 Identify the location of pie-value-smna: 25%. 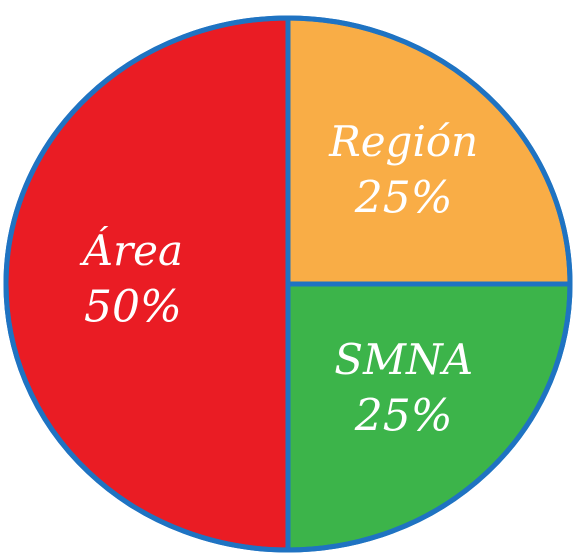
(403, 416).